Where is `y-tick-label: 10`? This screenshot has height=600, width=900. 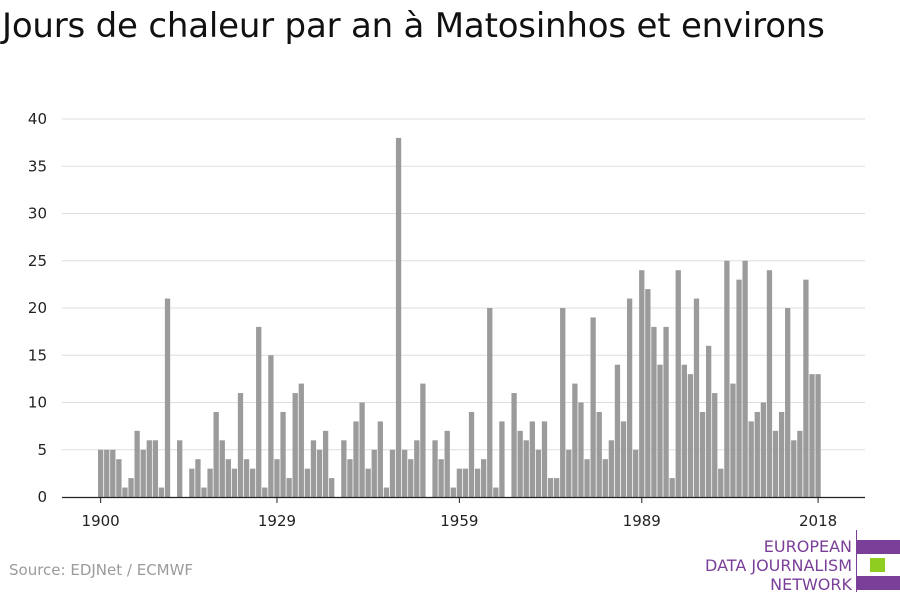
y-tick-label: 10 is located at coordinates (37, 403).